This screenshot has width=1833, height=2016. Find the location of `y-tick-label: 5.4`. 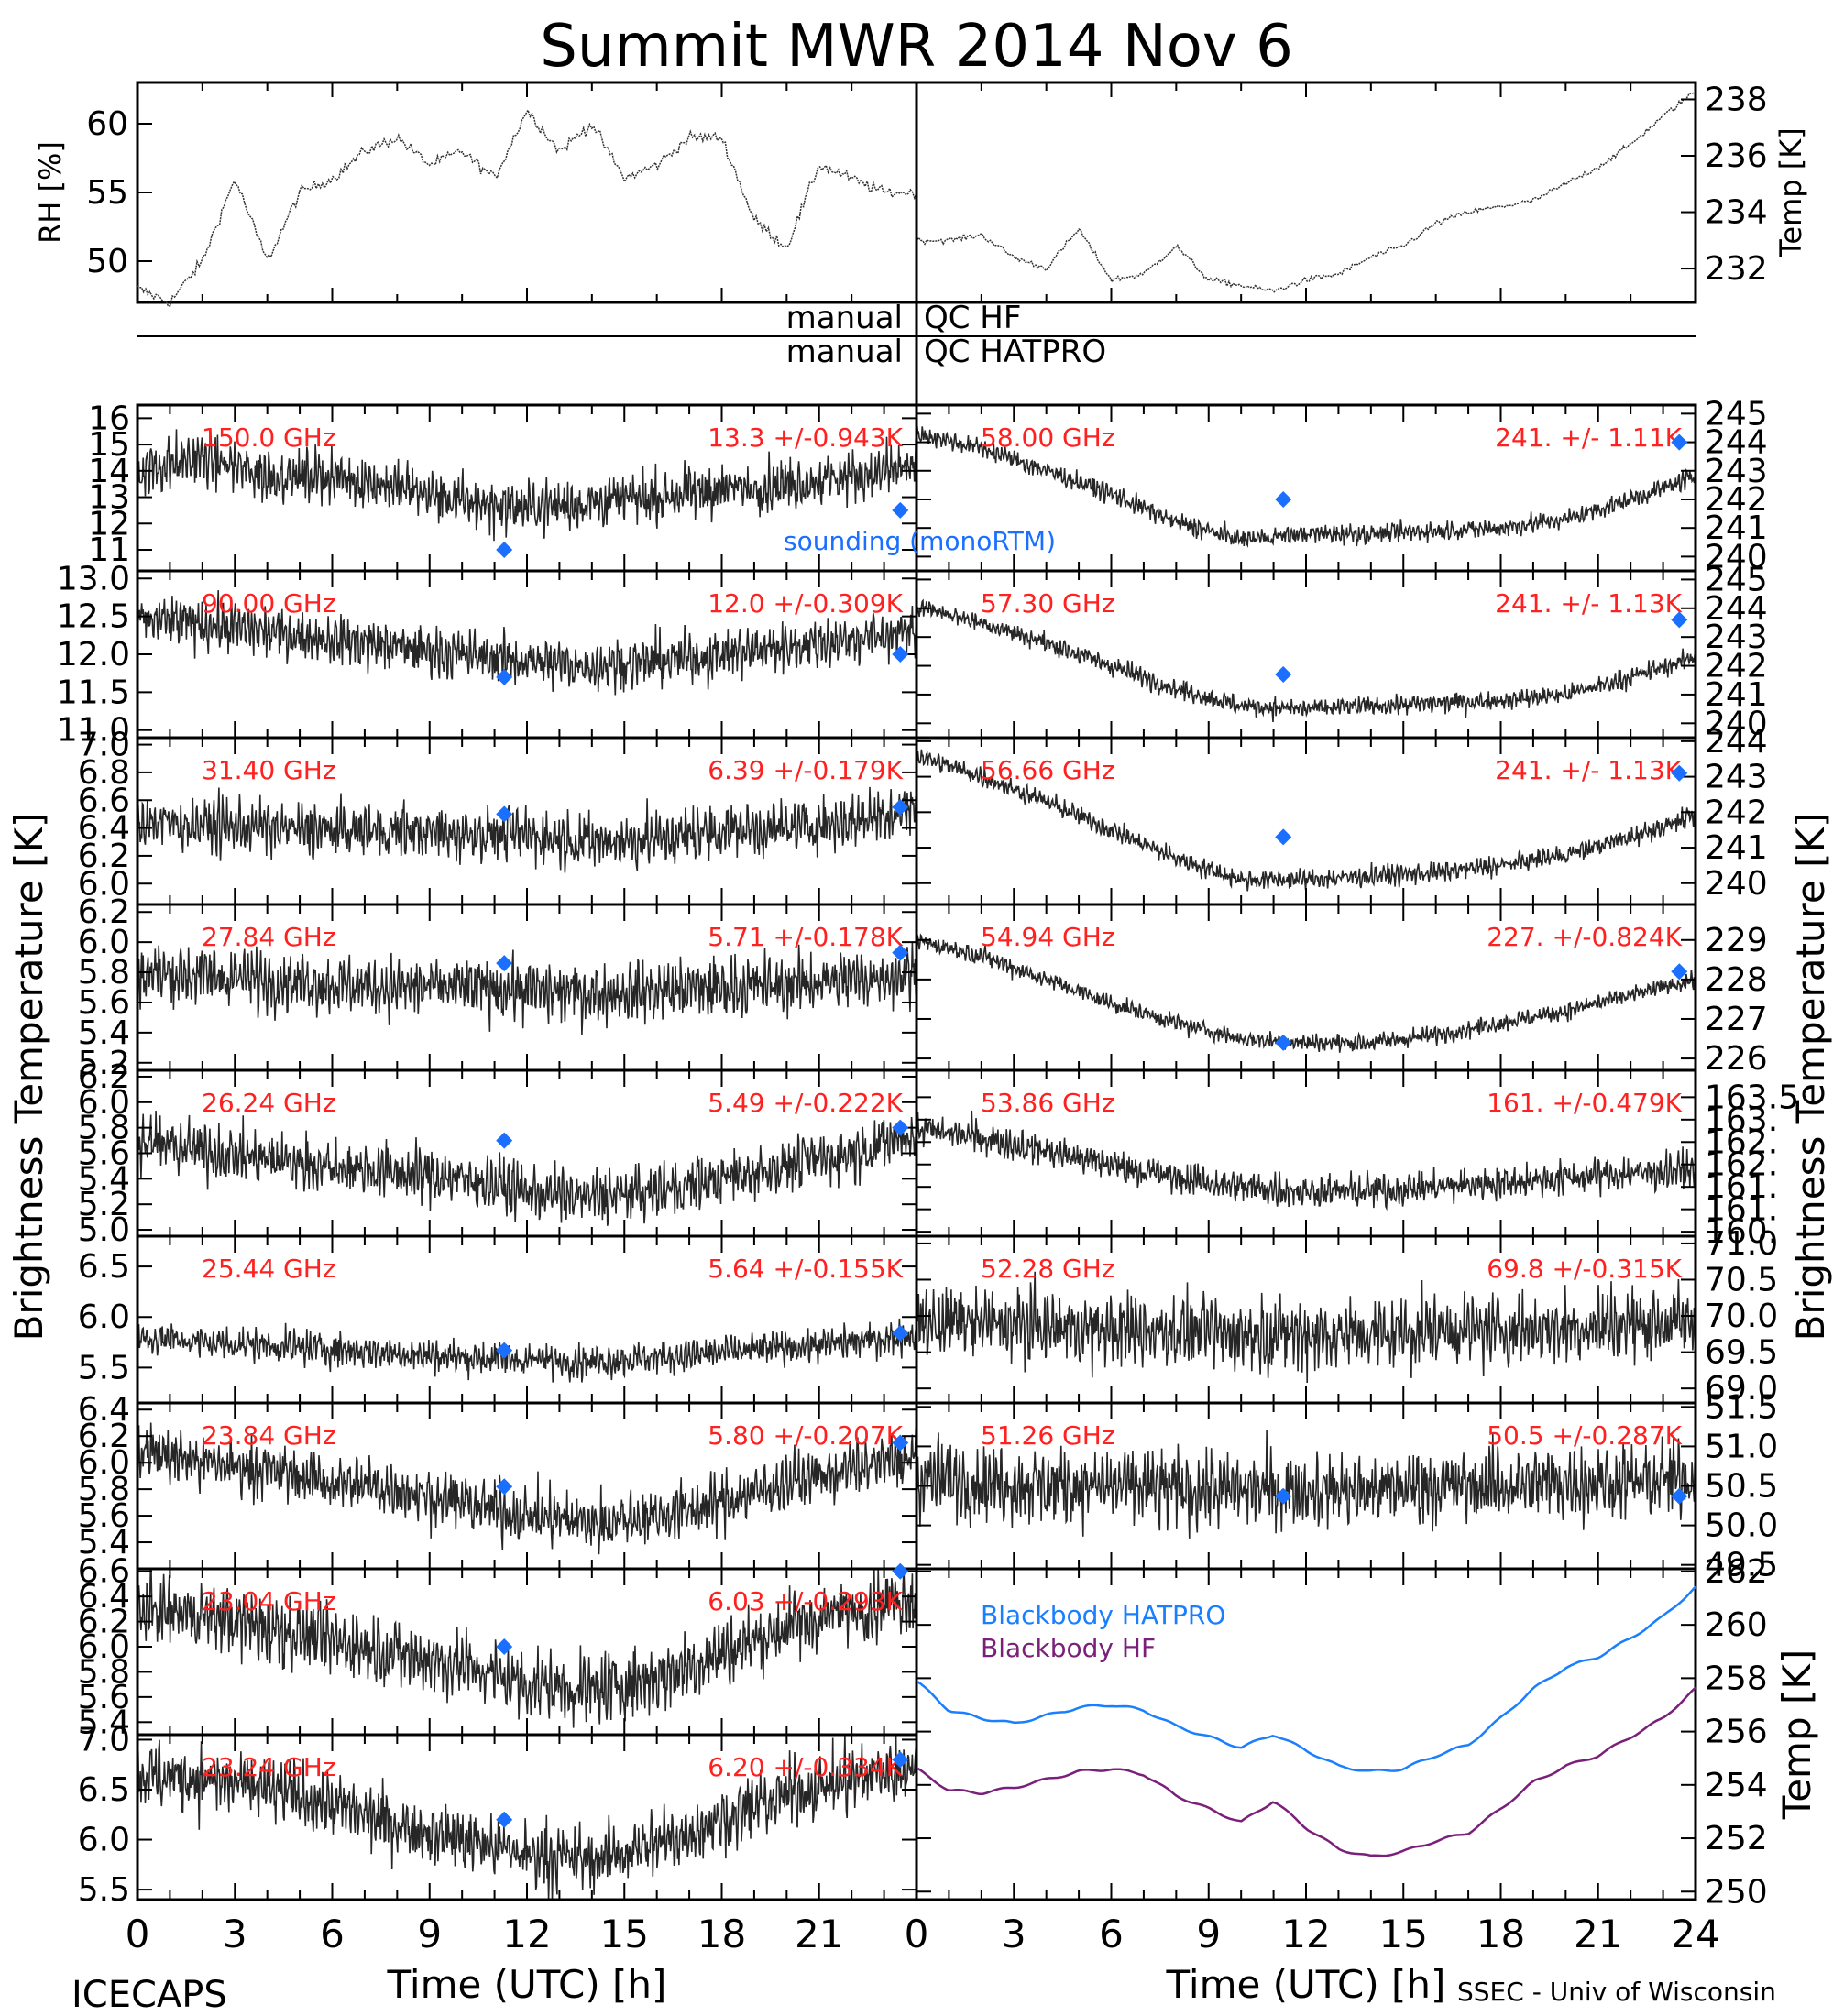

y-tick-label: 5.4 is located at coordinates (104, 1722).